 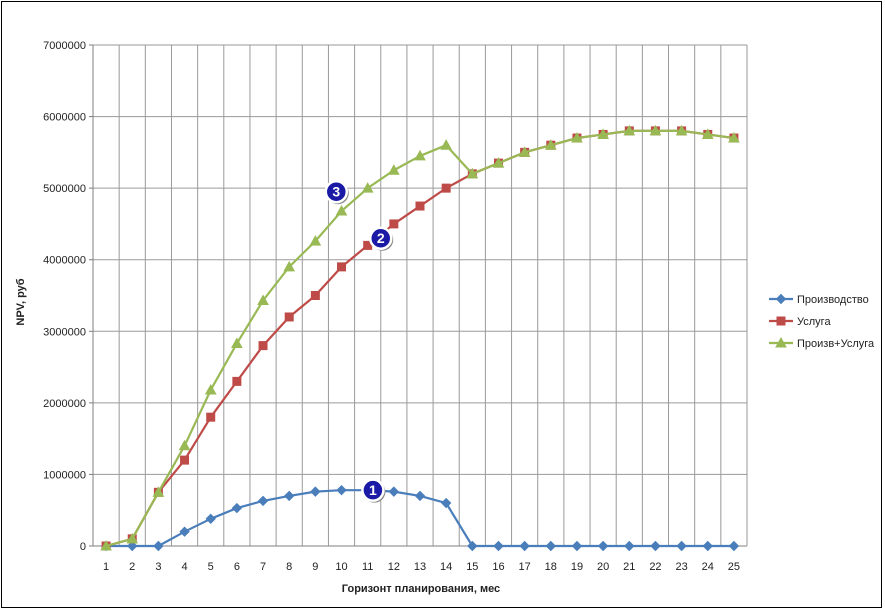 I want to click on x-tick-label: 25, so click(x=734, y=567).